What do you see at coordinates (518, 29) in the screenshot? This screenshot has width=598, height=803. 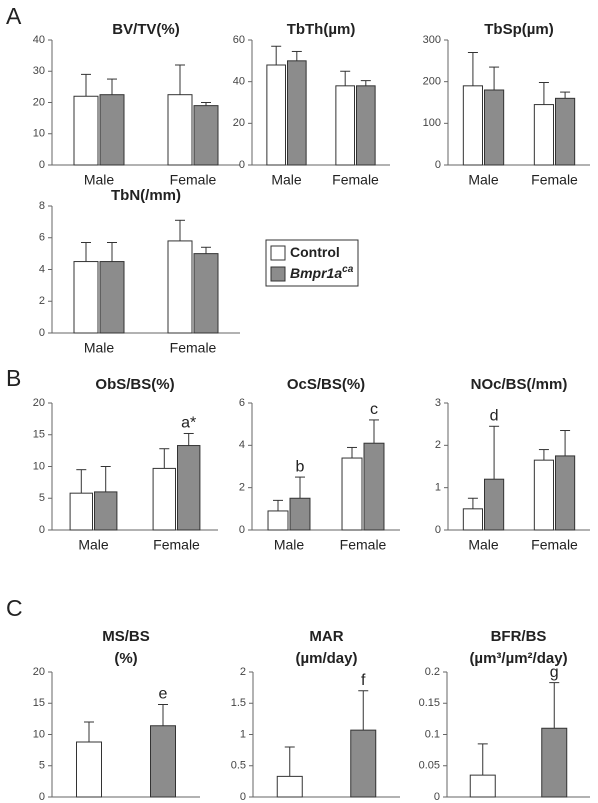 I see `chart-title: TbSp(µm)` at bounding box center [518, 29].